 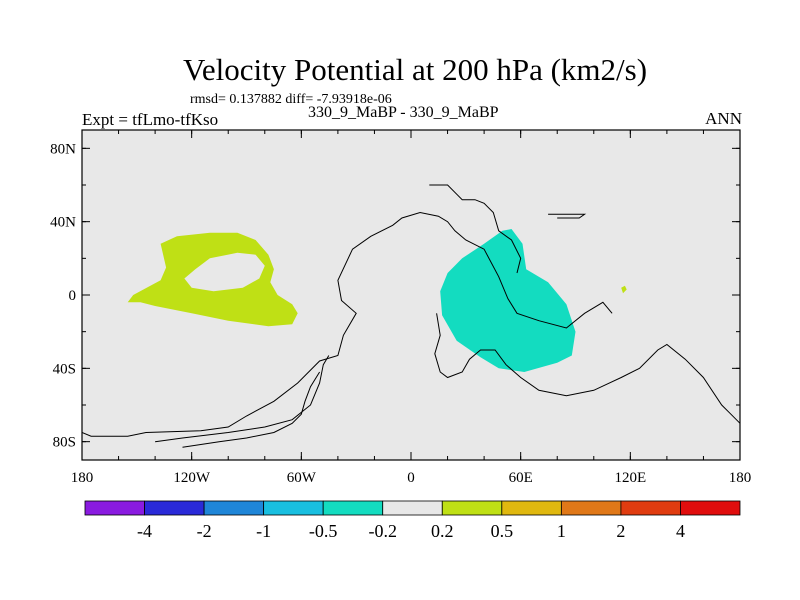 What do you see at coordinates (144, 531) in the screenshot?
I see `colorbar-label-1: -4` at bounding box center [144, 531].